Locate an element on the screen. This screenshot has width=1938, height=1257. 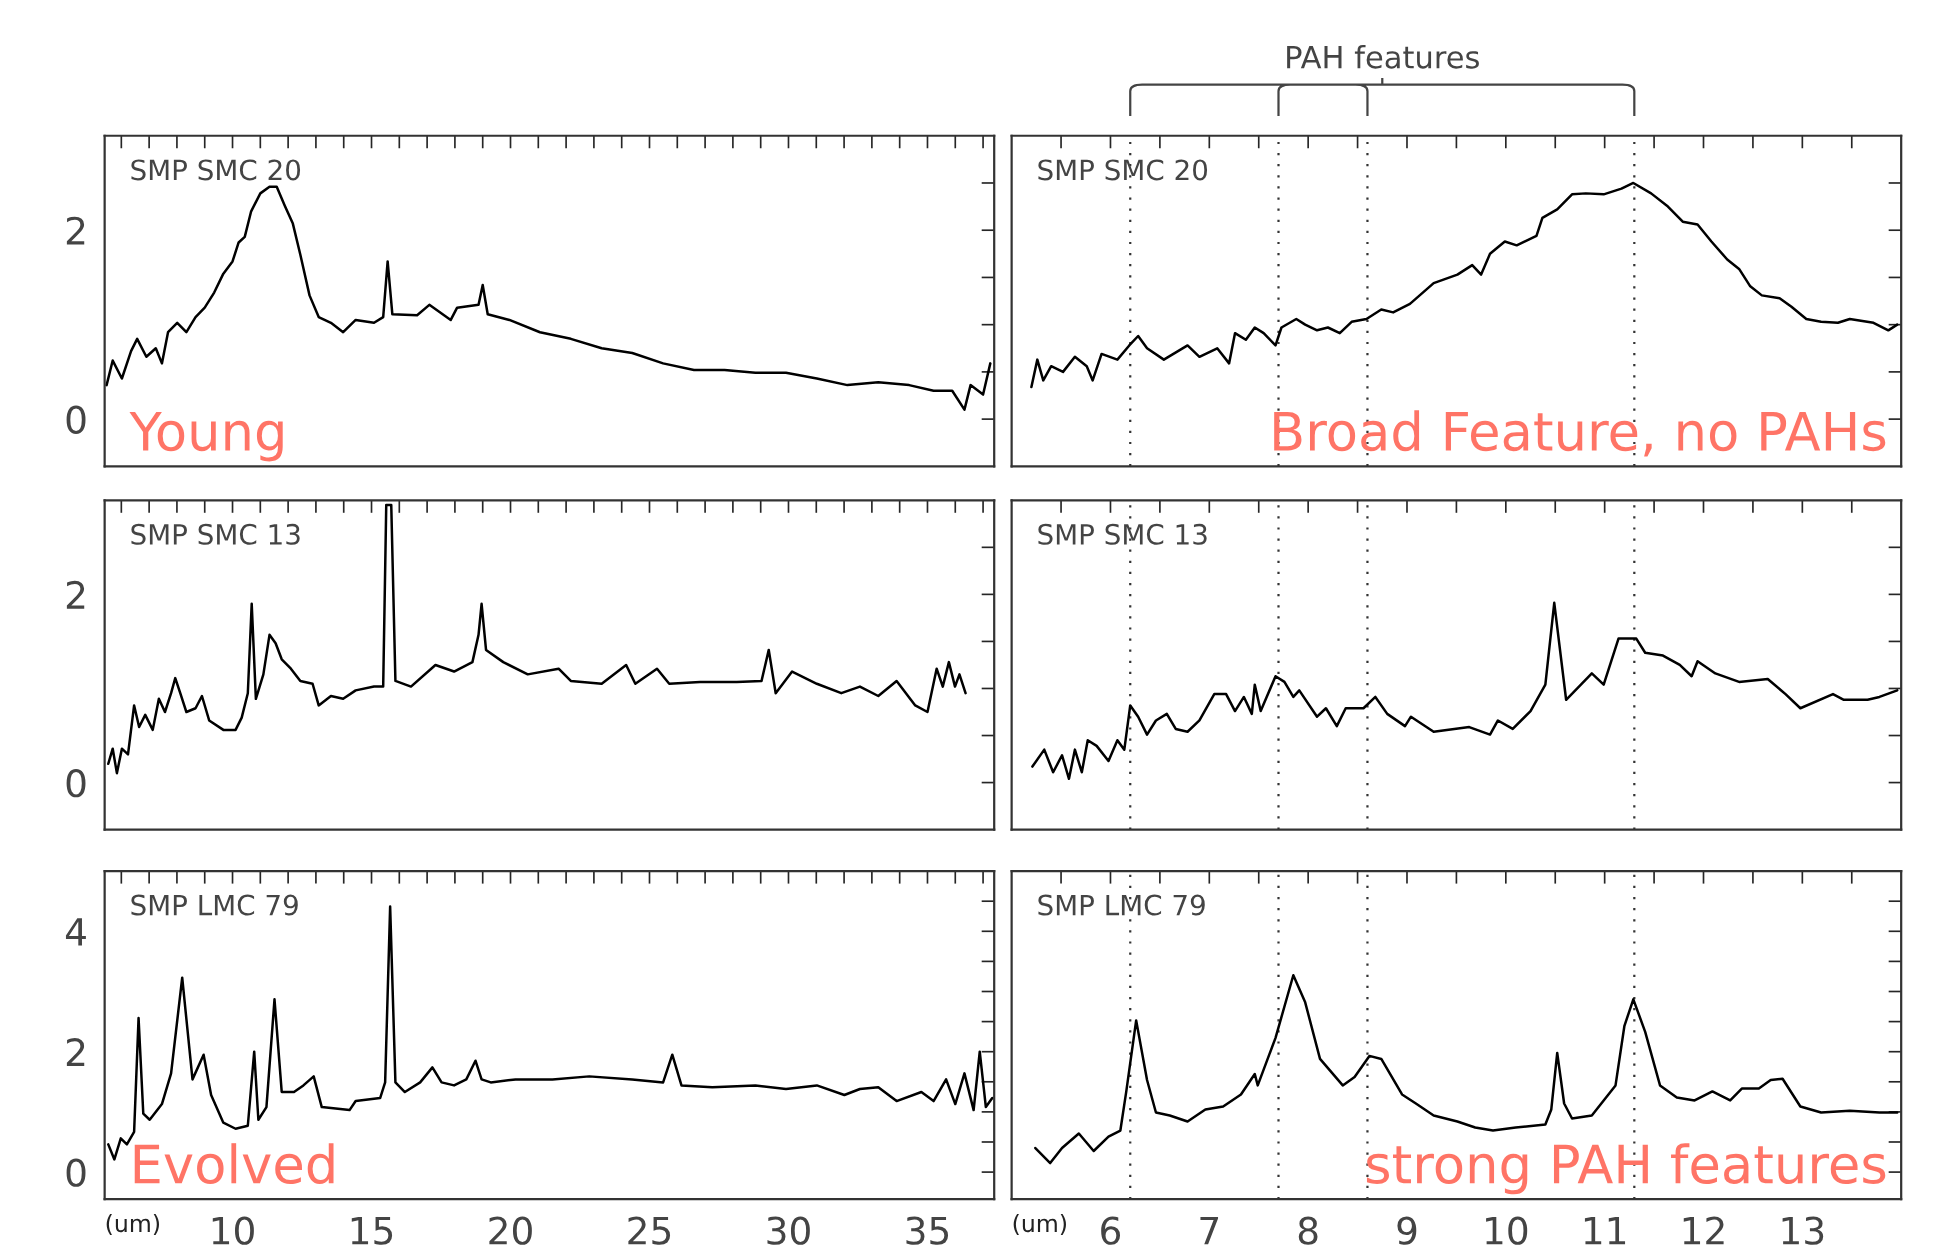
x-tick-label: 30 is located at coordinates (788, 1230).